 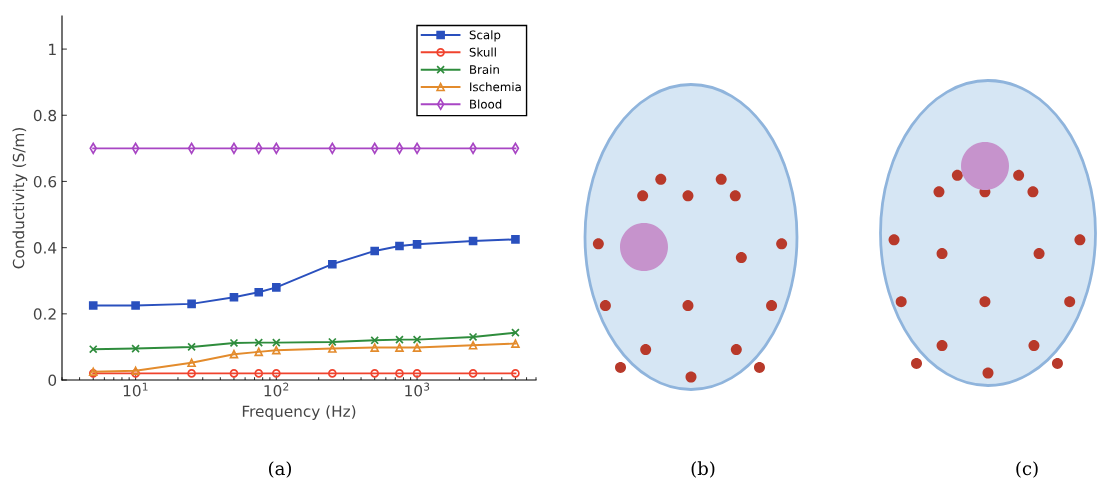 What do you see at coordinates (52, 49) in the screenshot?
I see `y-tick-label: 1` at bounding box center [52, 49].